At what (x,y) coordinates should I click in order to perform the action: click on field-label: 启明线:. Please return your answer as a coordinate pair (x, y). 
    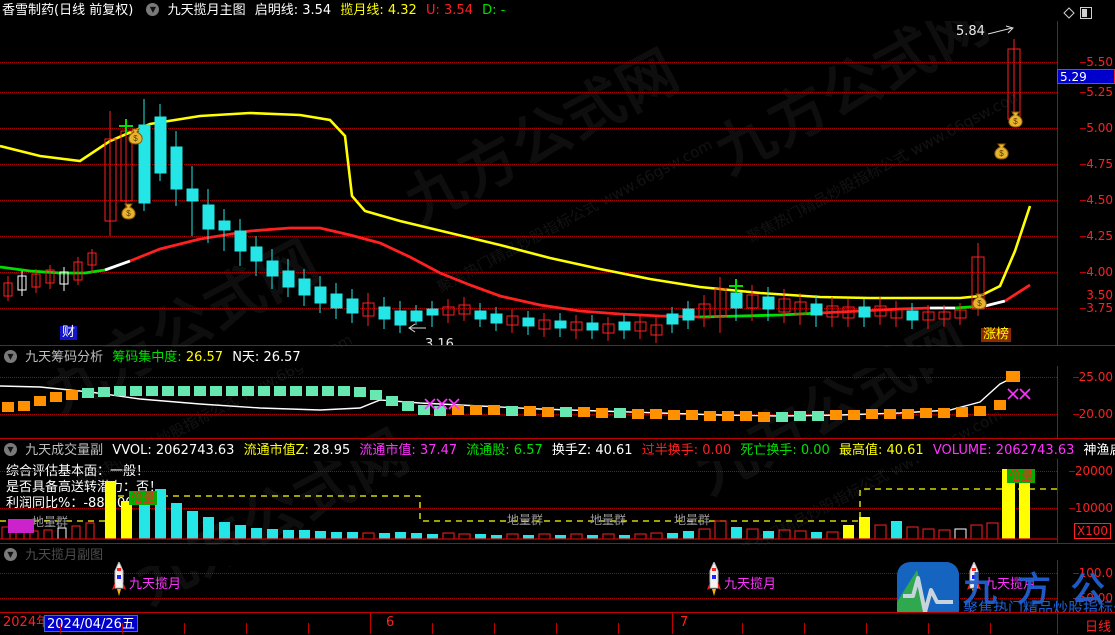
    Looking at the image, I should click on (276, 10).